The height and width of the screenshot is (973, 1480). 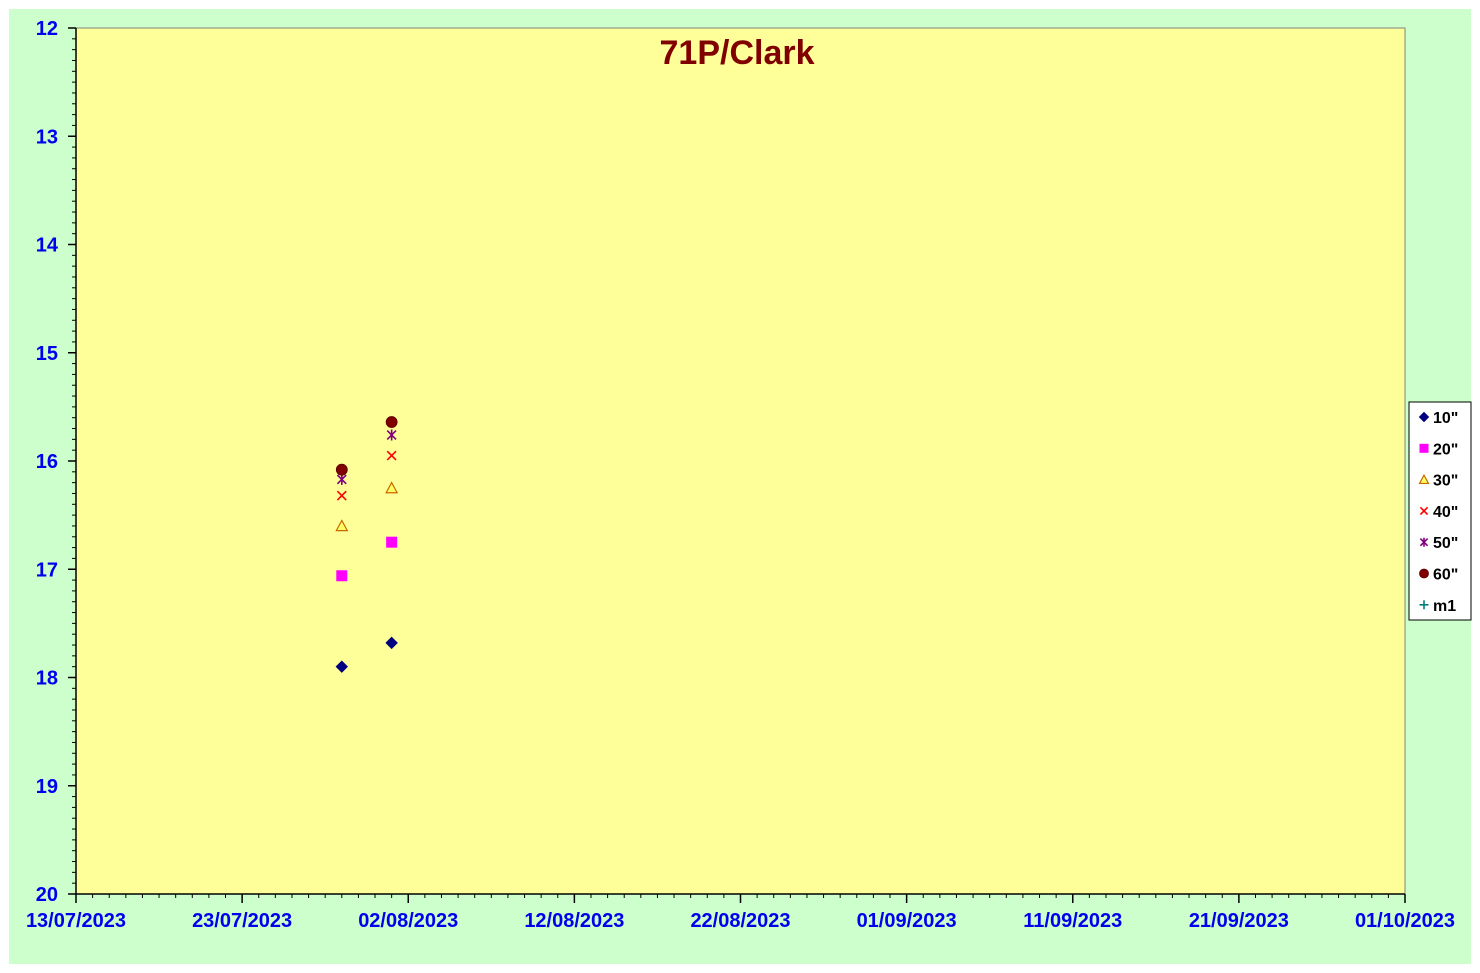 I want to click on x-tick-label: 11/09/2023, so click(x=1072, y=921).